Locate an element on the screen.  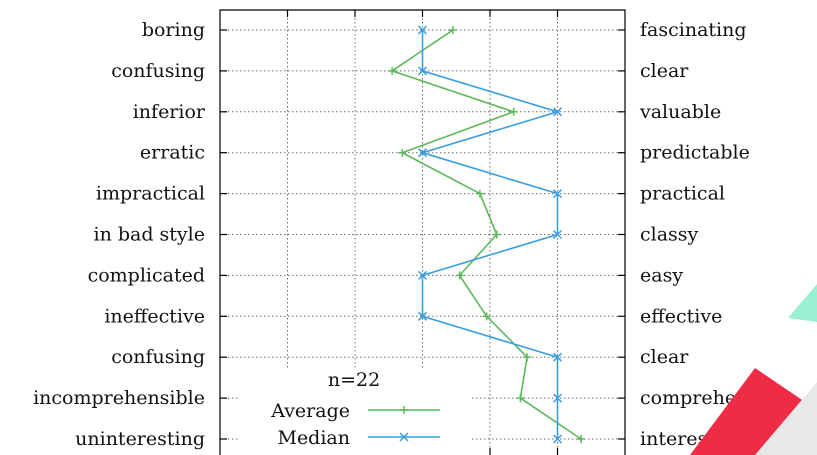
right-label: effective is located at coordinates (681, 316).